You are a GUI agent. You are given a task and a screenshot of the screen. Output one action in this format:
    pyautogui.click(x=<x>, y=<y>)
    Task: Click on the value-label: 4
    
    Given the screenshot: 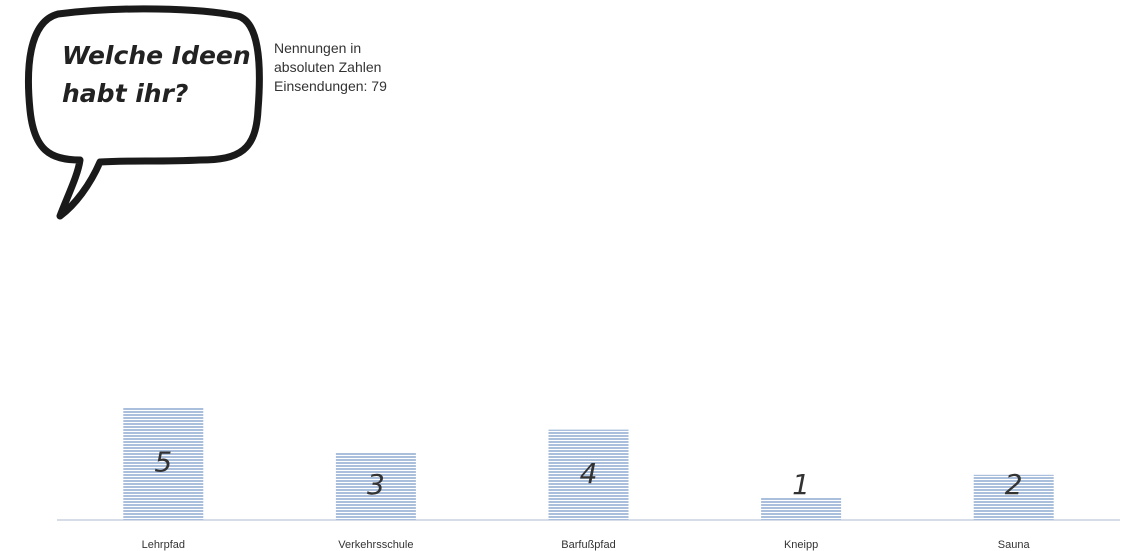 What is the action you would take?
    pyautogui.click(x=589, y=473)
    